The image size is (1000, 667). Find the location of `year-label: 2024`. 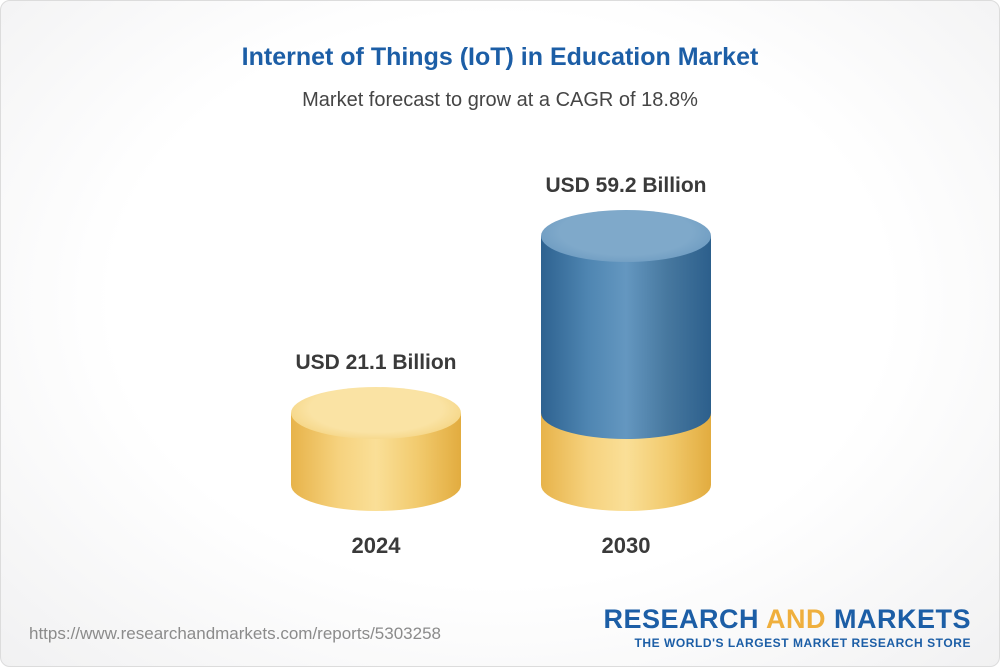

year-label: 2024 is located at coordinates (376, 545).